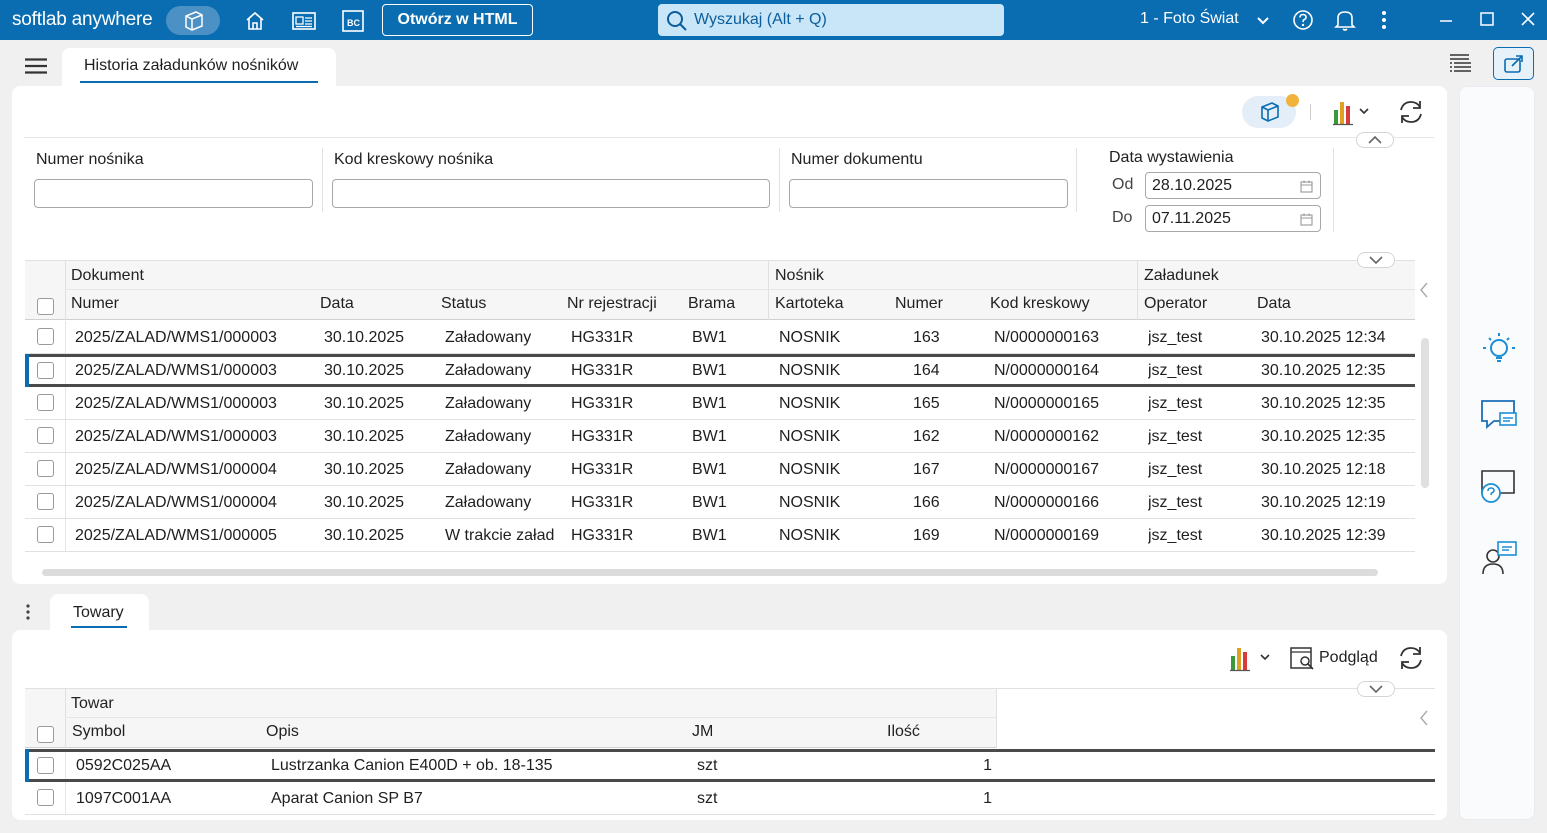 This screenshot has height=833, width=1547. Describe the element at coordinates (729, 137) in the screenshot. I see `toolbar-separator` at that location.